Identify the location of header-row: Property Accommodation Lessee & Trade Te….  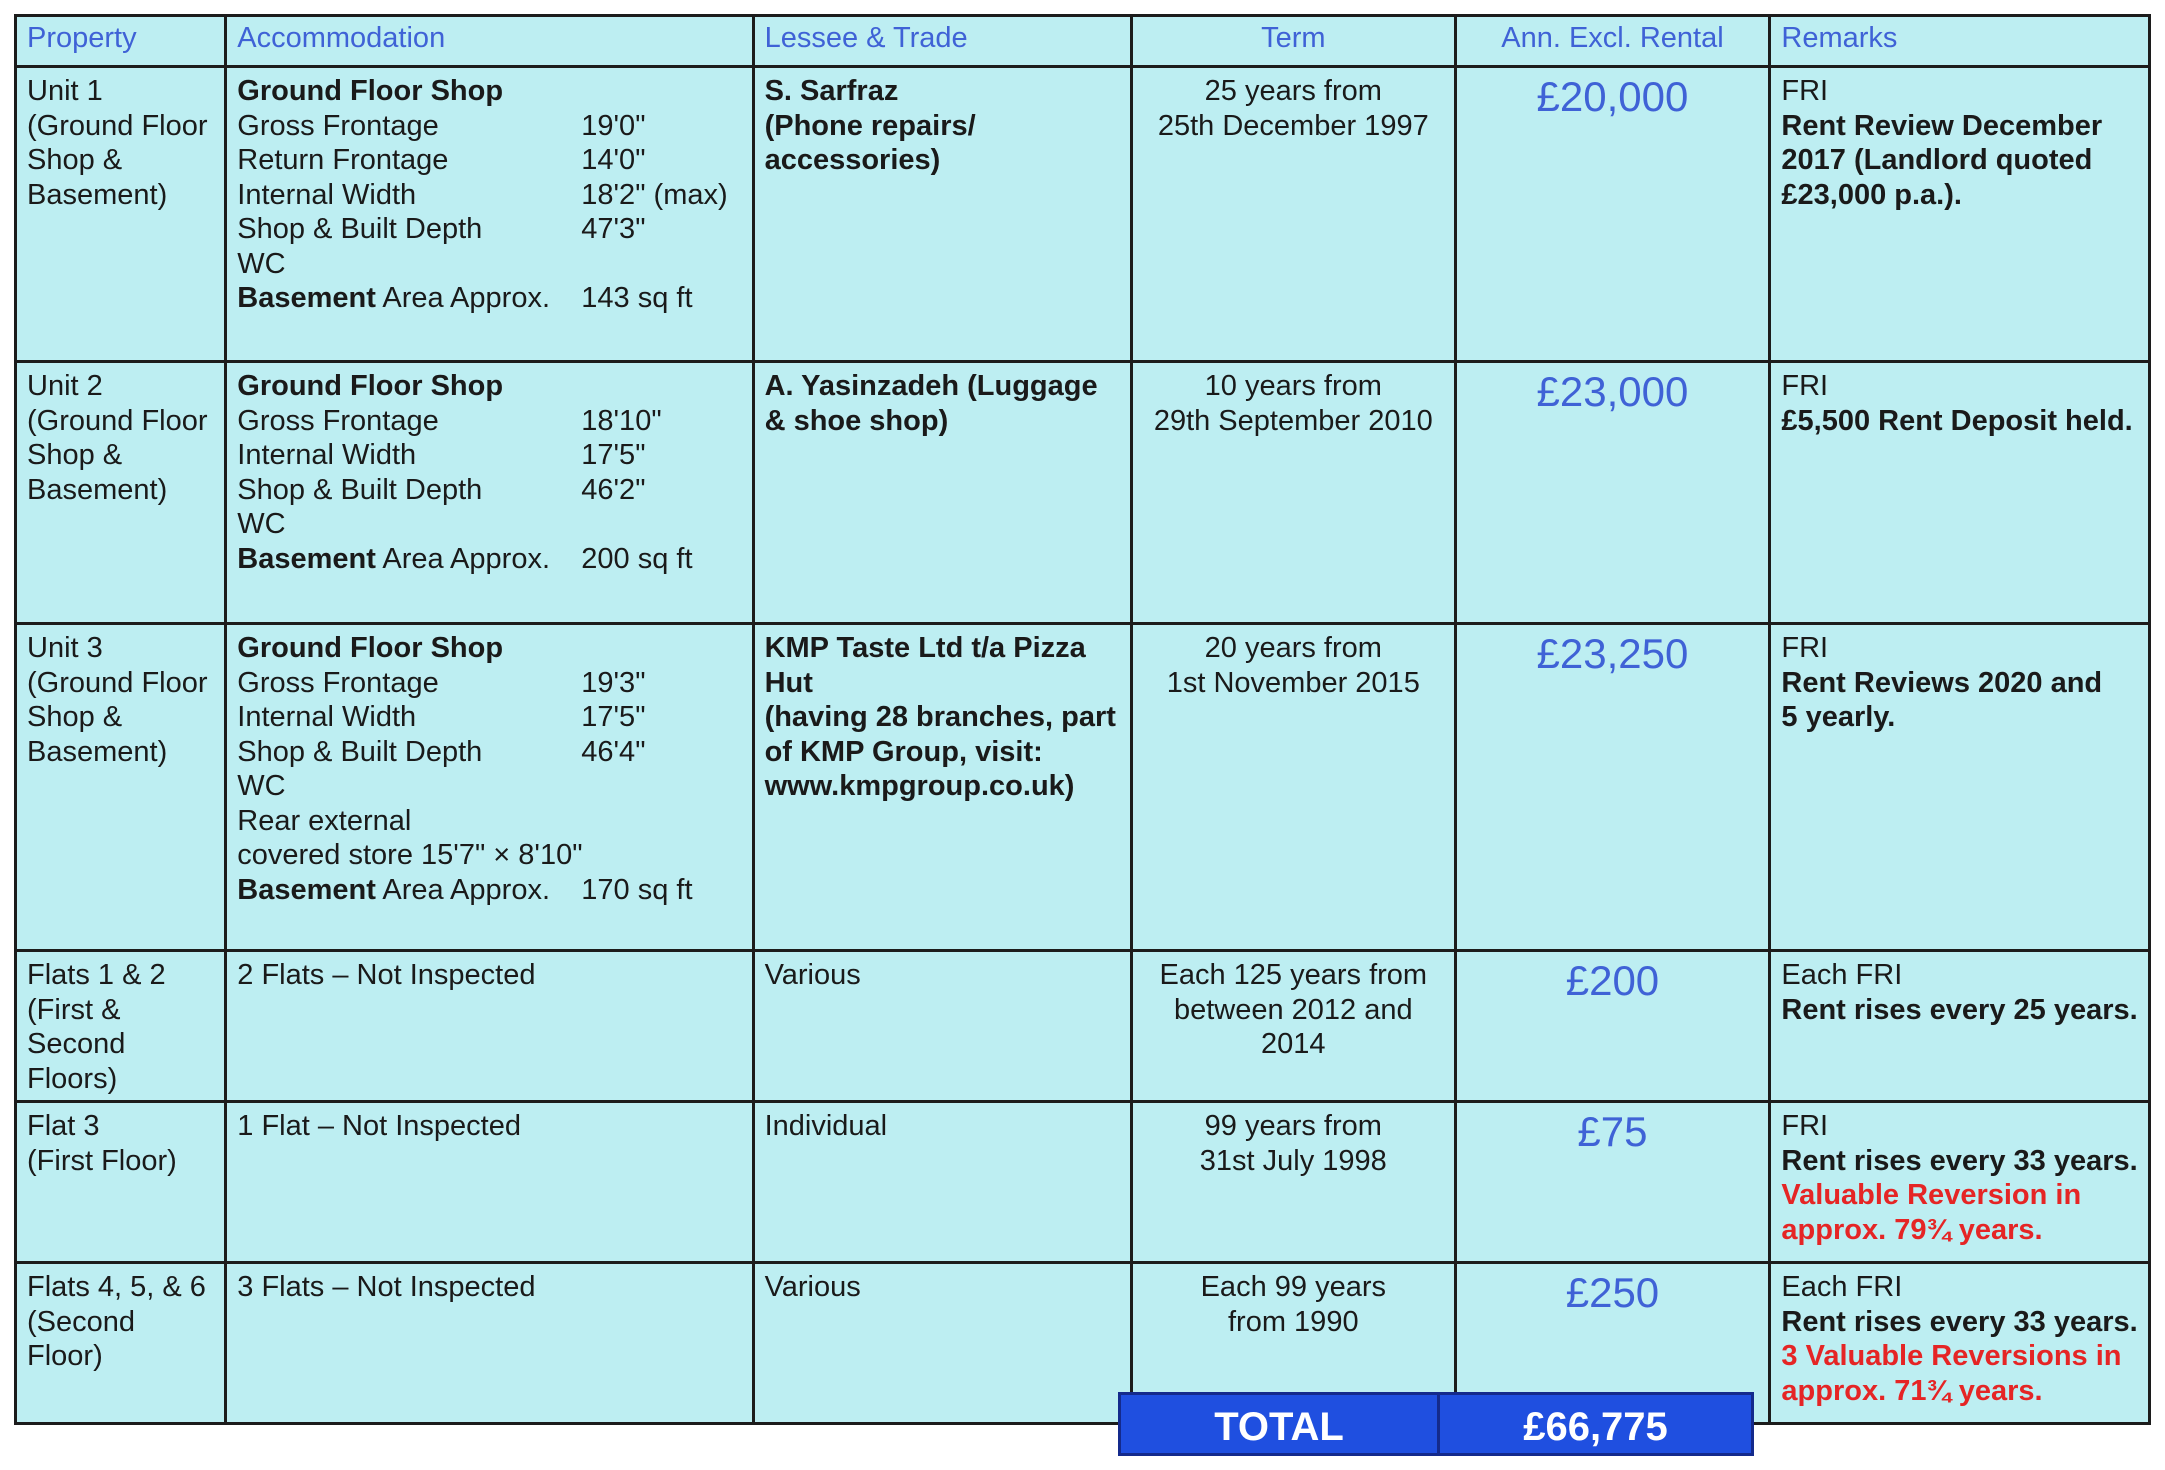
(1082, 41).